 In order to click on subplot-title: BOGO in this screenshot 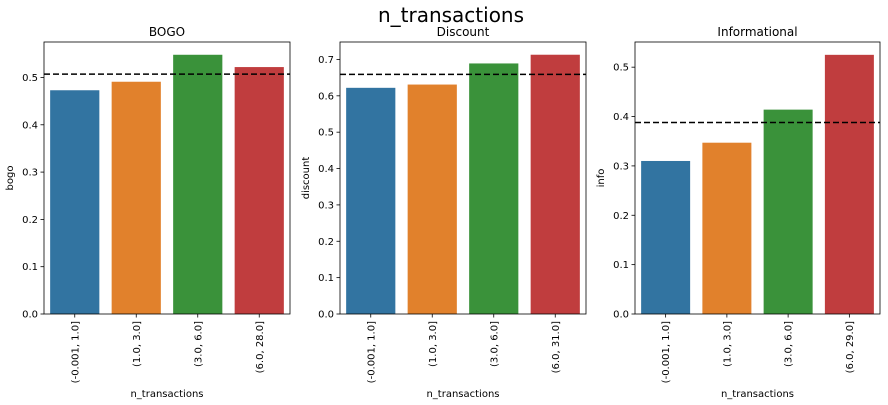, I will do `click(167, 32)`.